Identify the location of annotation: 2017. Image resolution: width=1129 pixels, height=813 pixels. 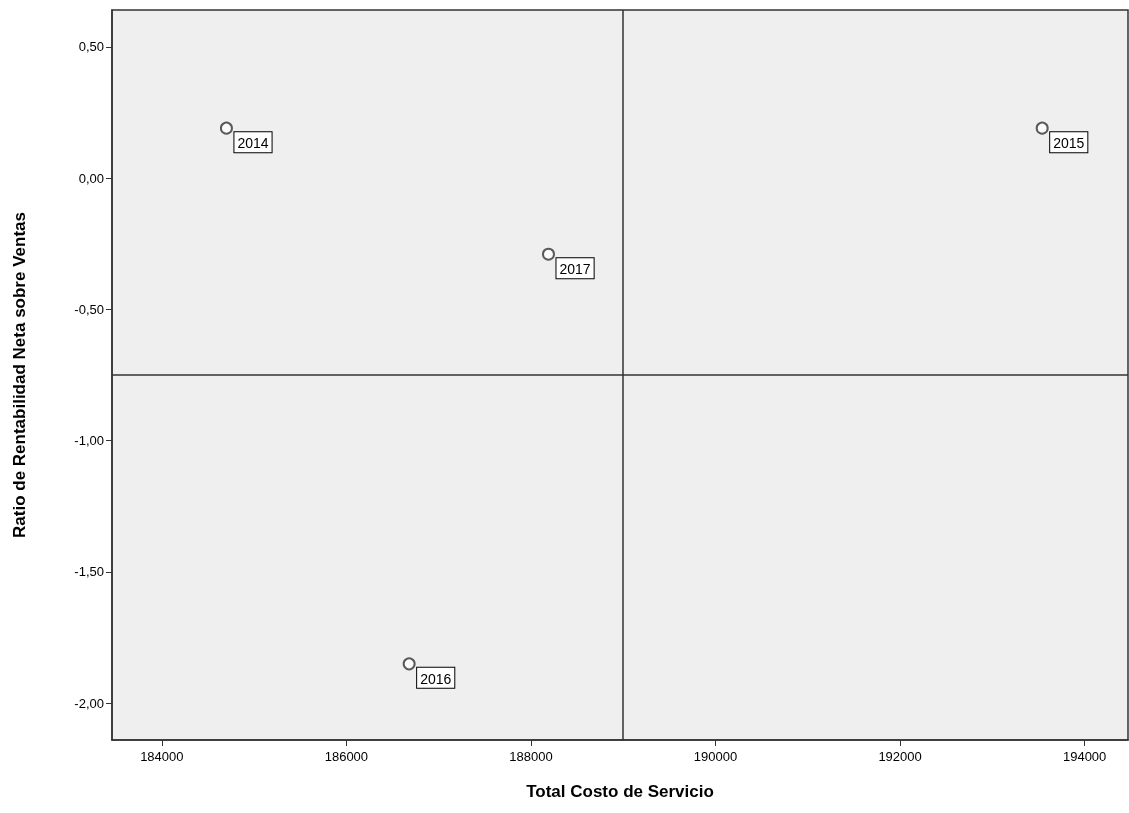
(575, 269).